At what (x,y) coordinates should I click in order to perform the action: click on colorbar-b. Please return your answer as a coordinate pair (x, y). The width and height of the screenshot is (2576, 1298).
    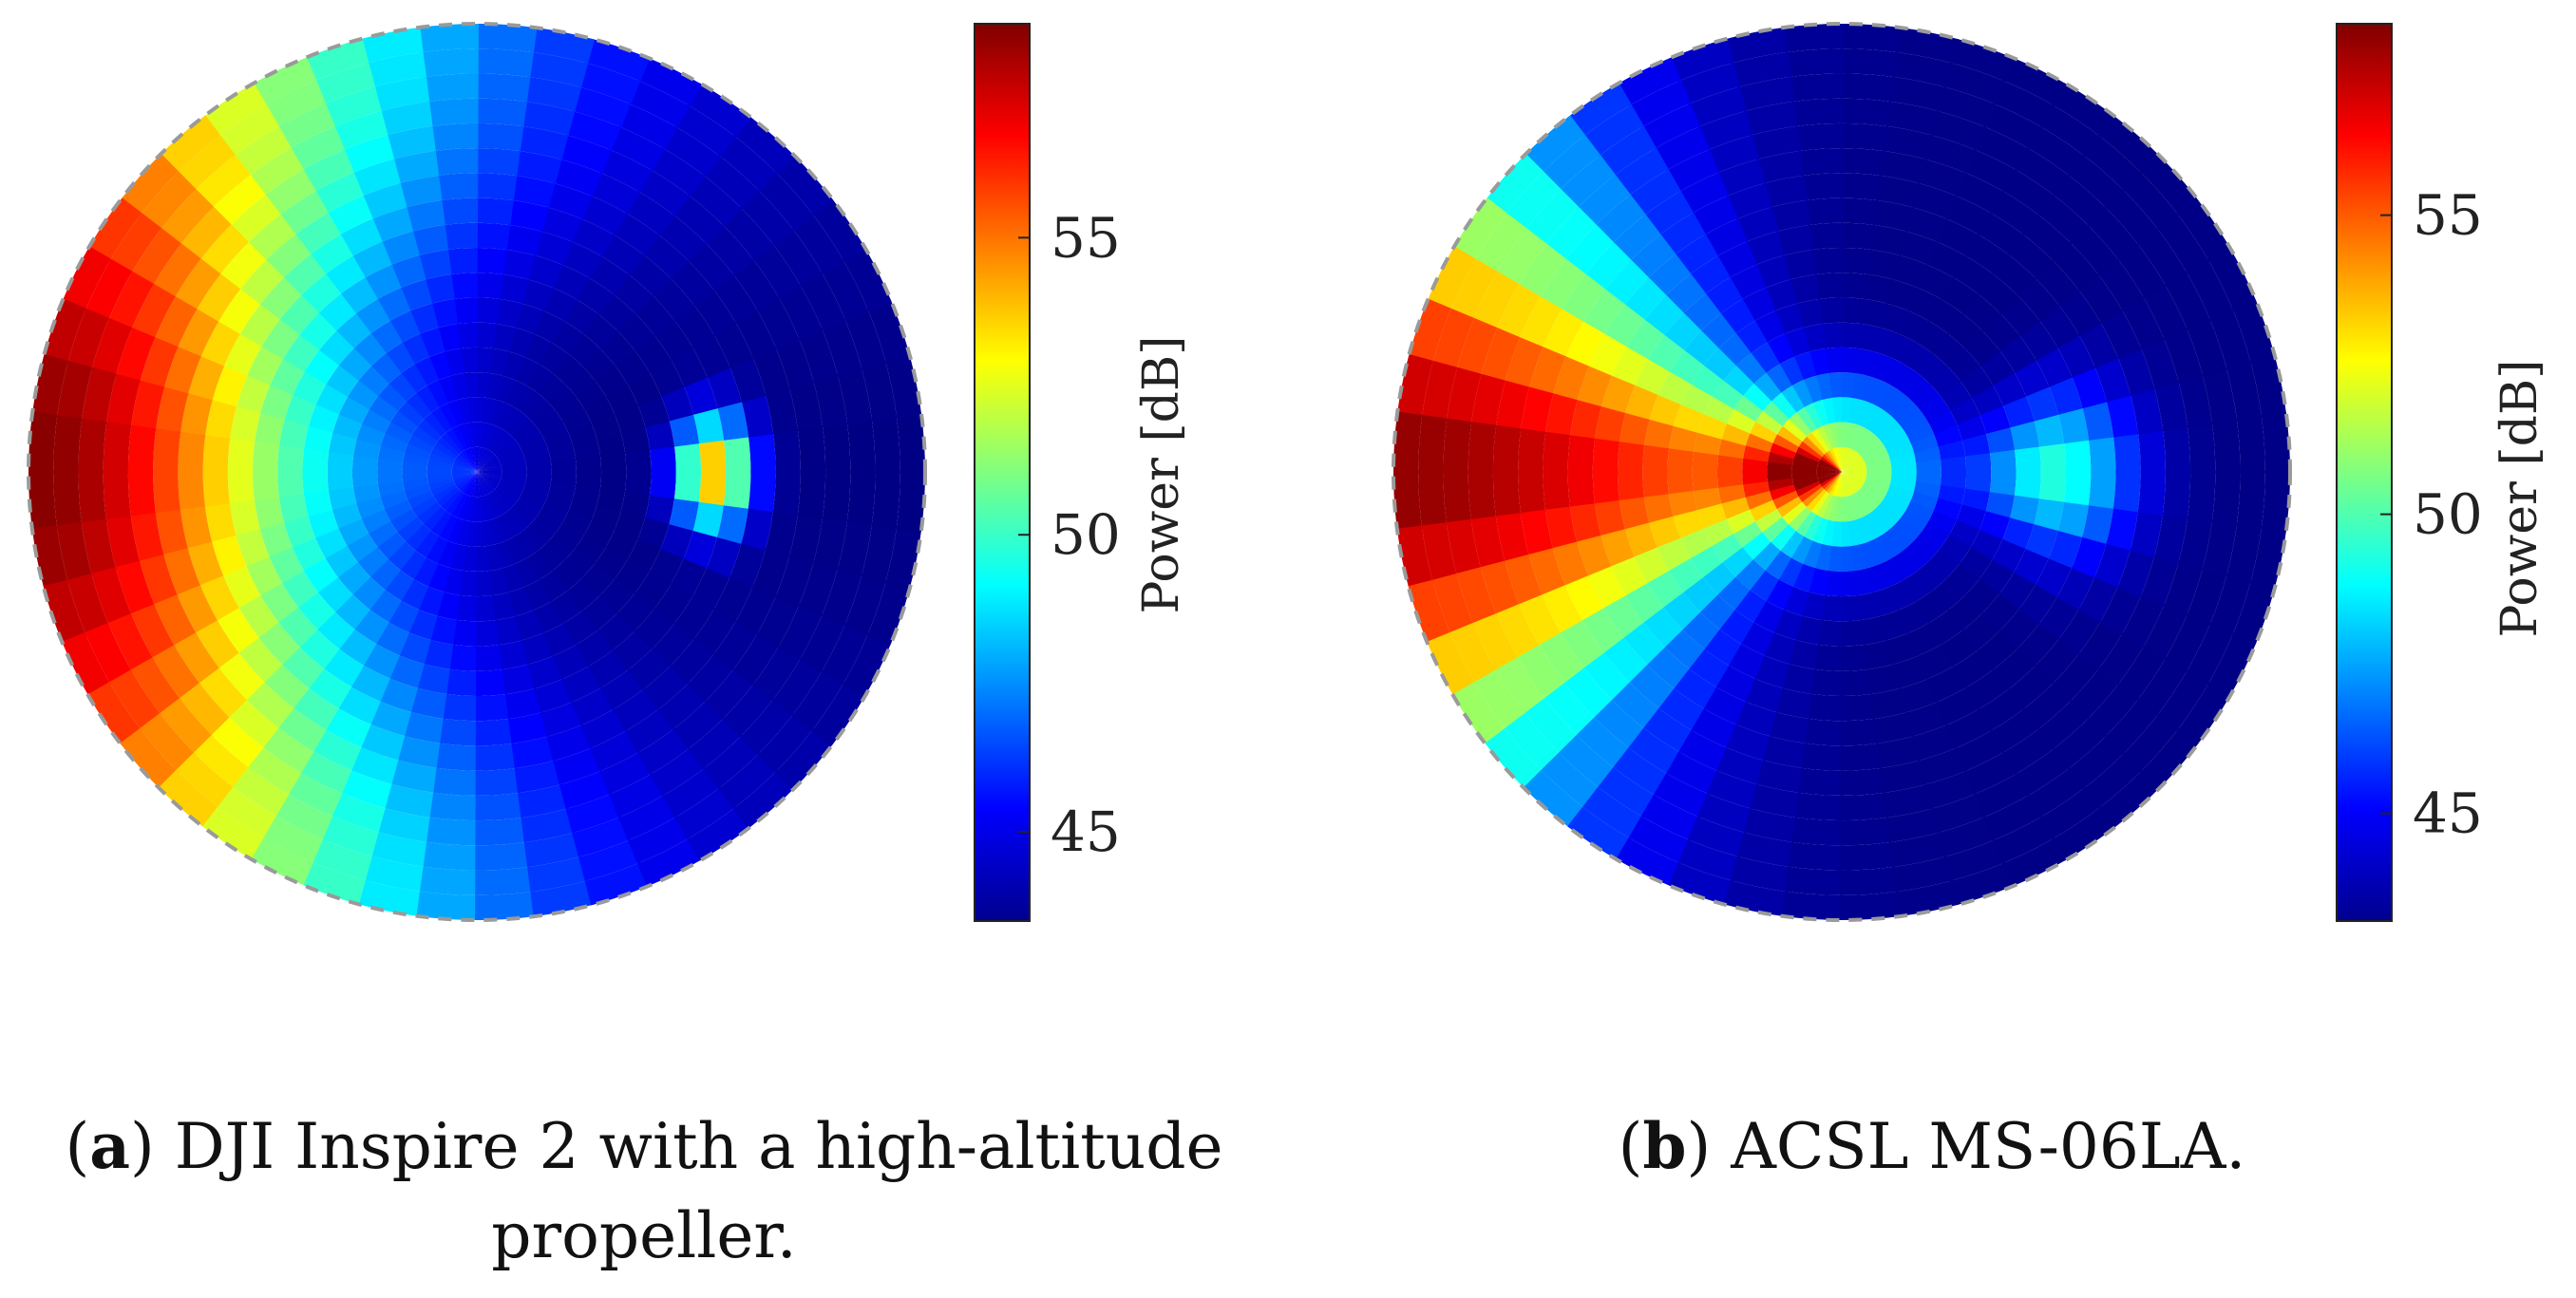
    Looking at the image, I should click on (2364, 472).